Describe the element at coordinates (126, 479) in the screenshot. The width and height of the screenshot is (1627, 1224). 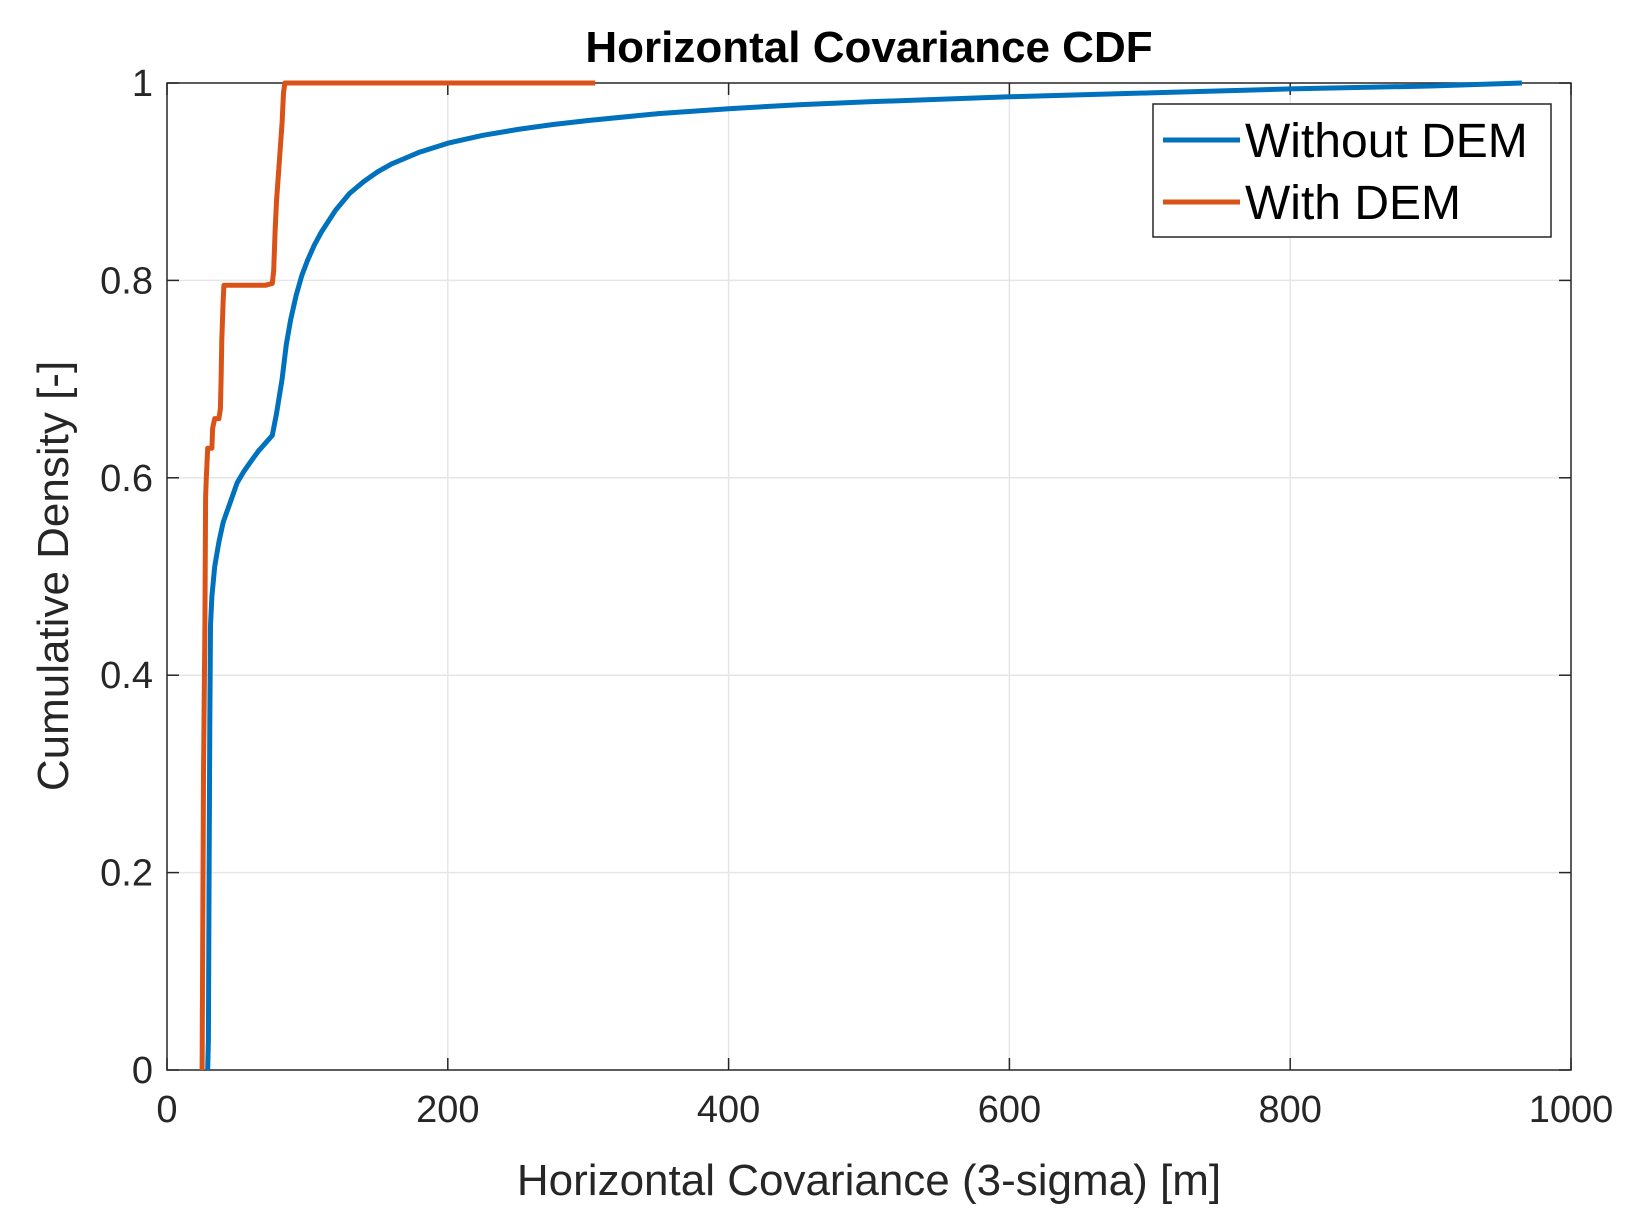
I see `y-tick-label: 0.6` at that location.